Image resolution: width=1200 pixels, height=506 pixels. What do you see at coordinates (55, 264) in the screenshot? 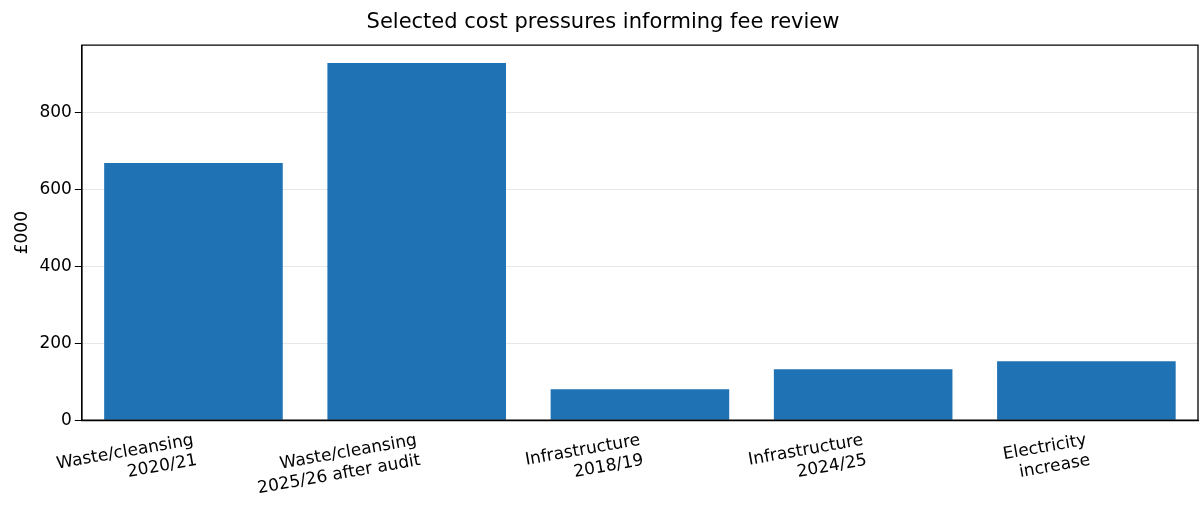
I see `y-tick-label: 400` at bounding box center [55, 264].